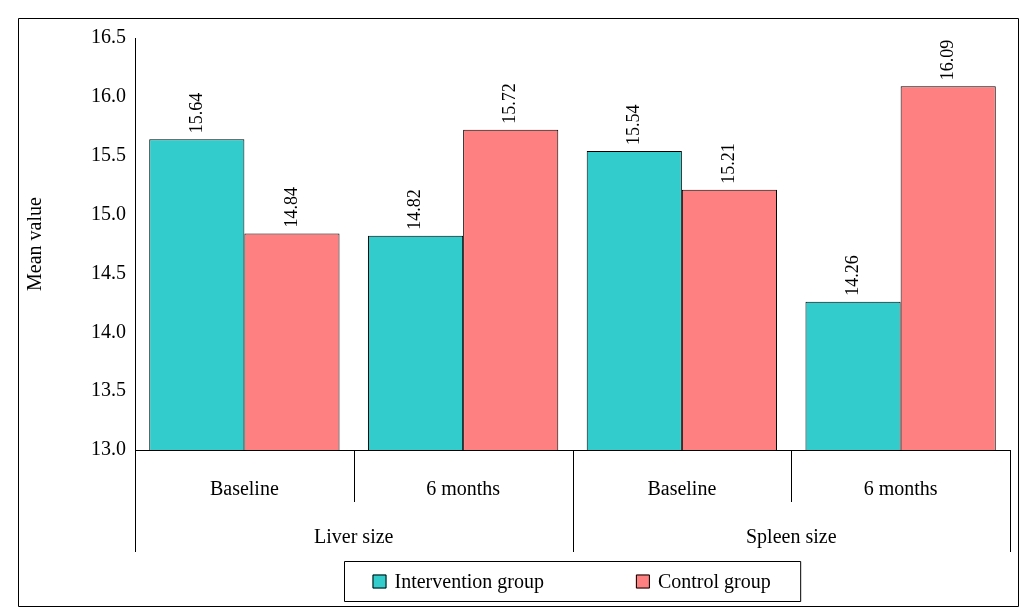  Describe the element at coordinates (469, 581) in the screenshot. I see `legend-label: Intervention group` at that location.